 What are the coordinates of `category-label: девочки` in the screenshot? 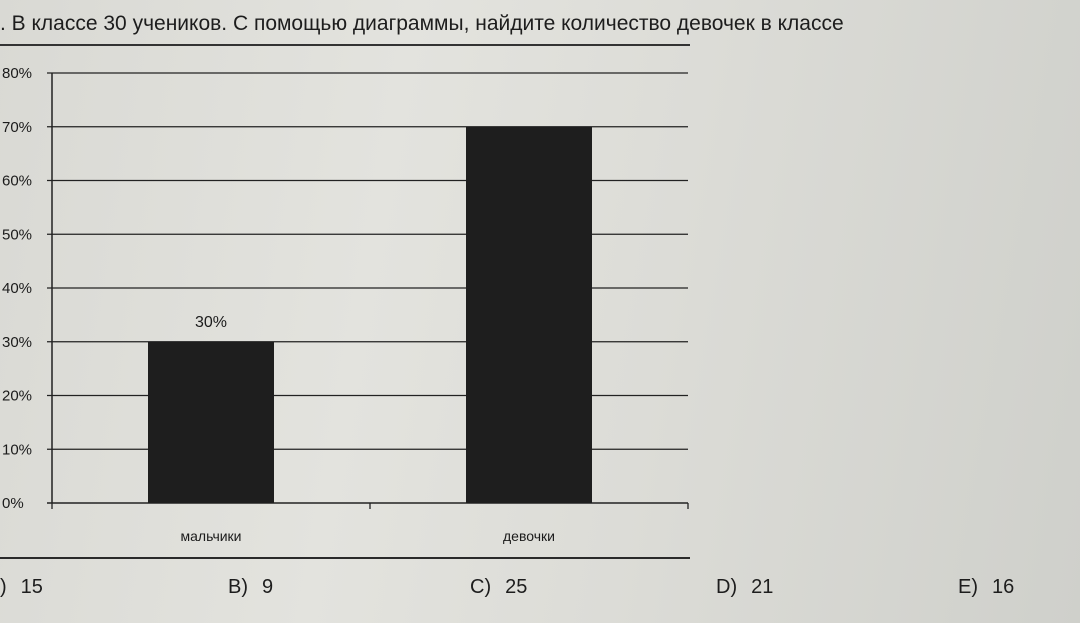 It's located at (529, 536).